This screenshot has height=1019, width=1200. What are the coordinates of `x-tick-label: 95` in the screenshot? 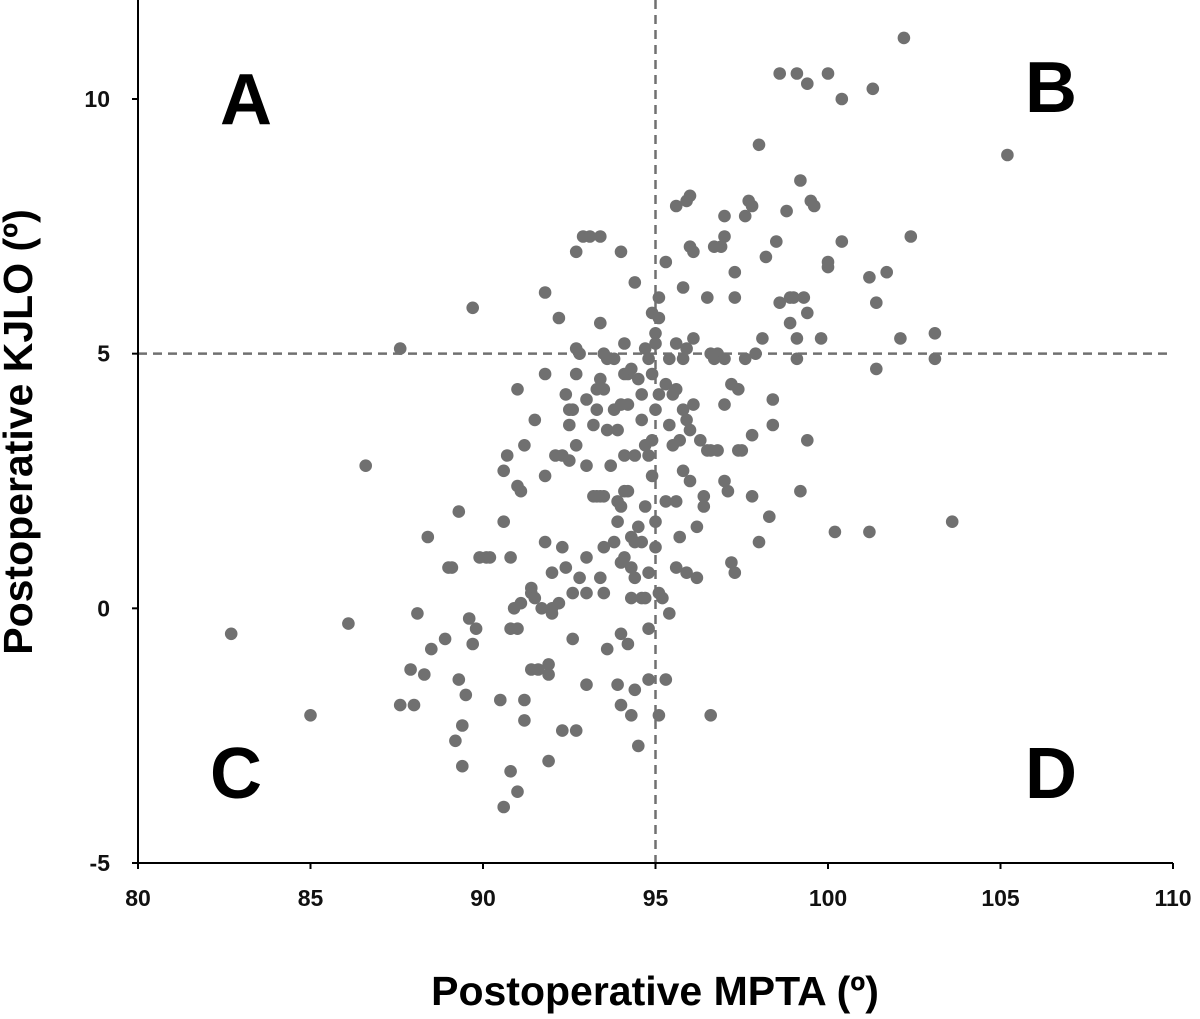 It's located at (656, 898).